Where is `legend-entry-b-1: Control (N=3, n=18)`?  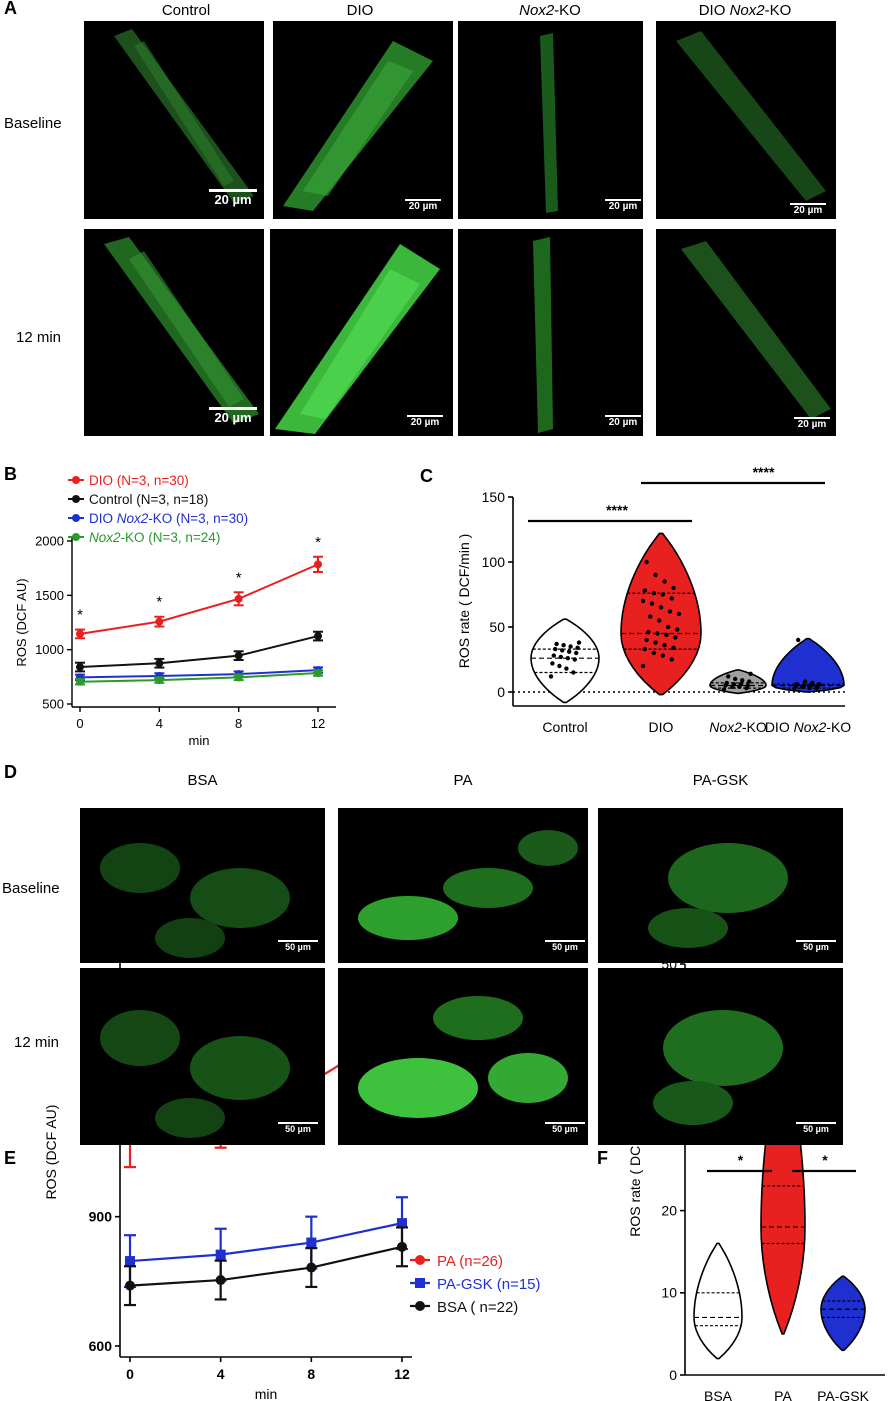 legend-entry-b-1: Control (N=3, n=18) is located at coordinates (148, 499).